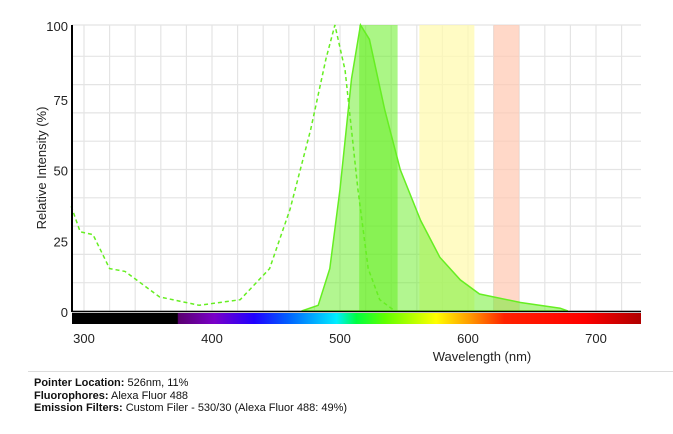  What do you see at coordinates (61, 241) in the screenshot?
I see `y-tick-label: 25` at bounding box center [61, 241].